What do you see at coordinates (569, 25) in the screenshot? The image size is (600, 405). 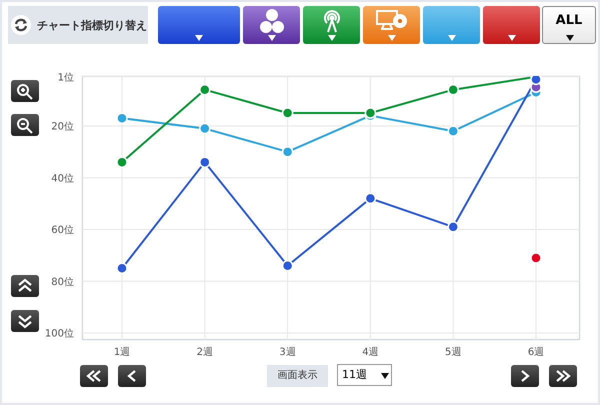 I see `all-button: ALL` at bounding box center [569, 25].